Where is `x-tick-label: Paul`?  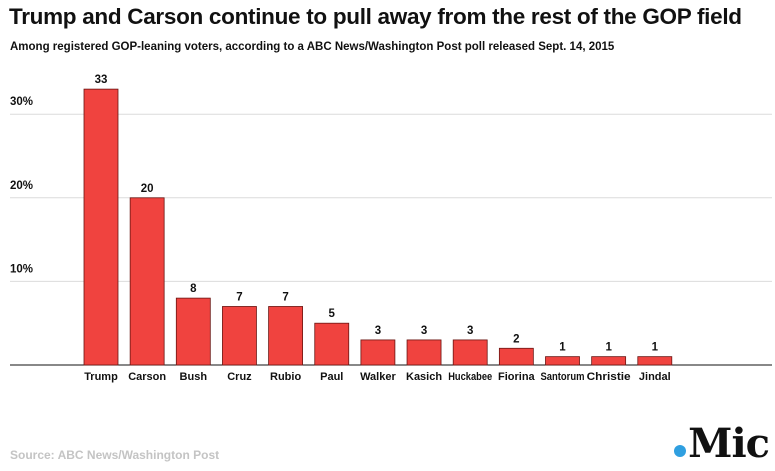 x-tick-label: Paul is located at coordinates (331, 377).